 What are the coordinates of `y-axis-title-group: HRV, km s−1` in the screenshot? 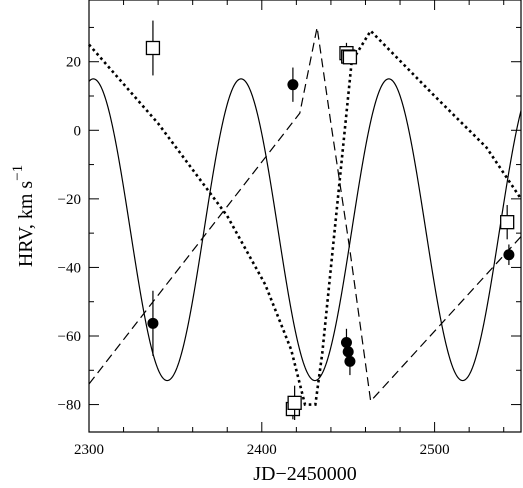 It's located at (23, 216).